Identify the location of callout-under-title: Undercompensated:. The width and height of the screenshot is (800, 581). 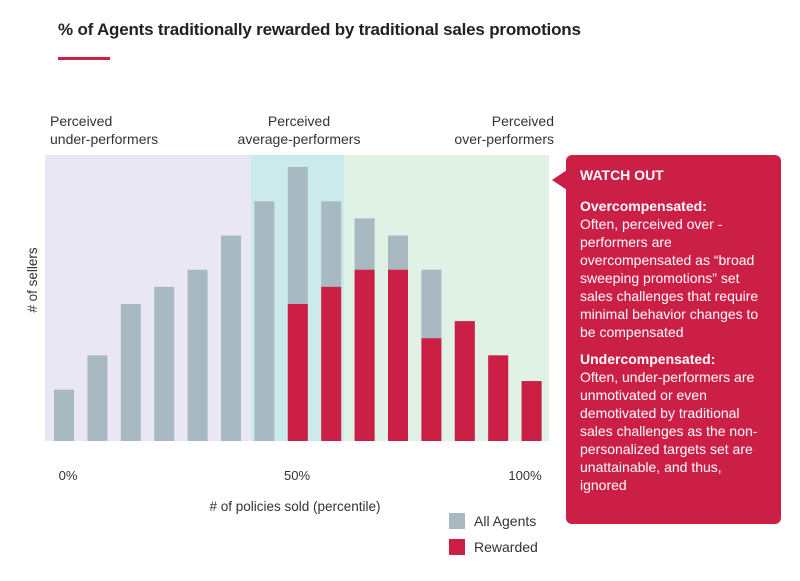
(648, 359).